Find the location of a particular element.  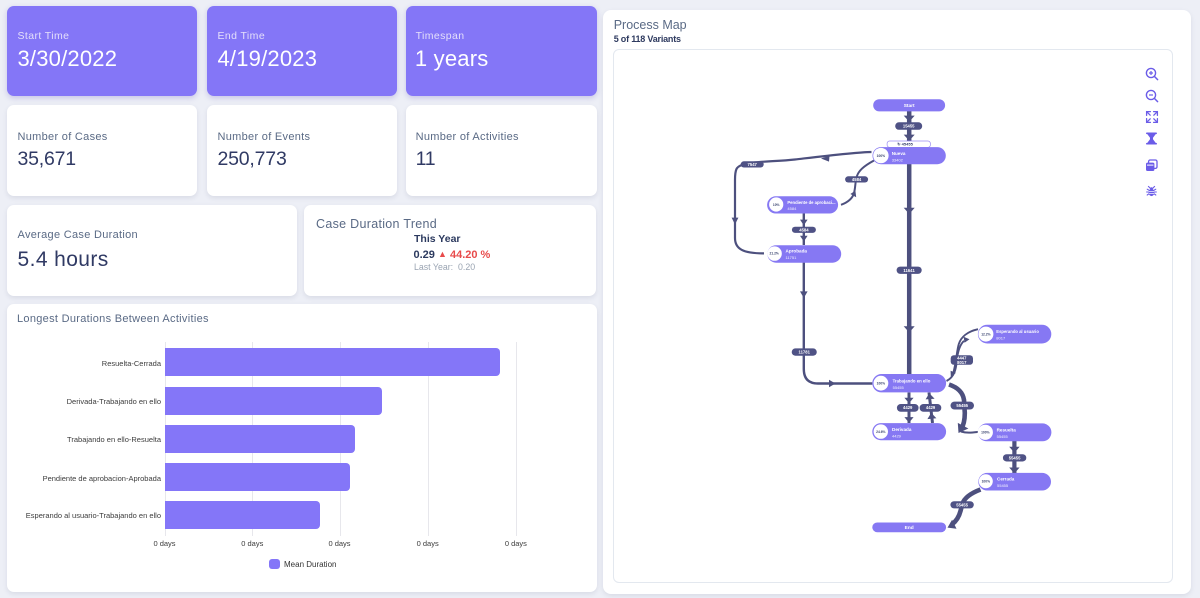

svg-text: 33402 is located at coordinates (898, 159).